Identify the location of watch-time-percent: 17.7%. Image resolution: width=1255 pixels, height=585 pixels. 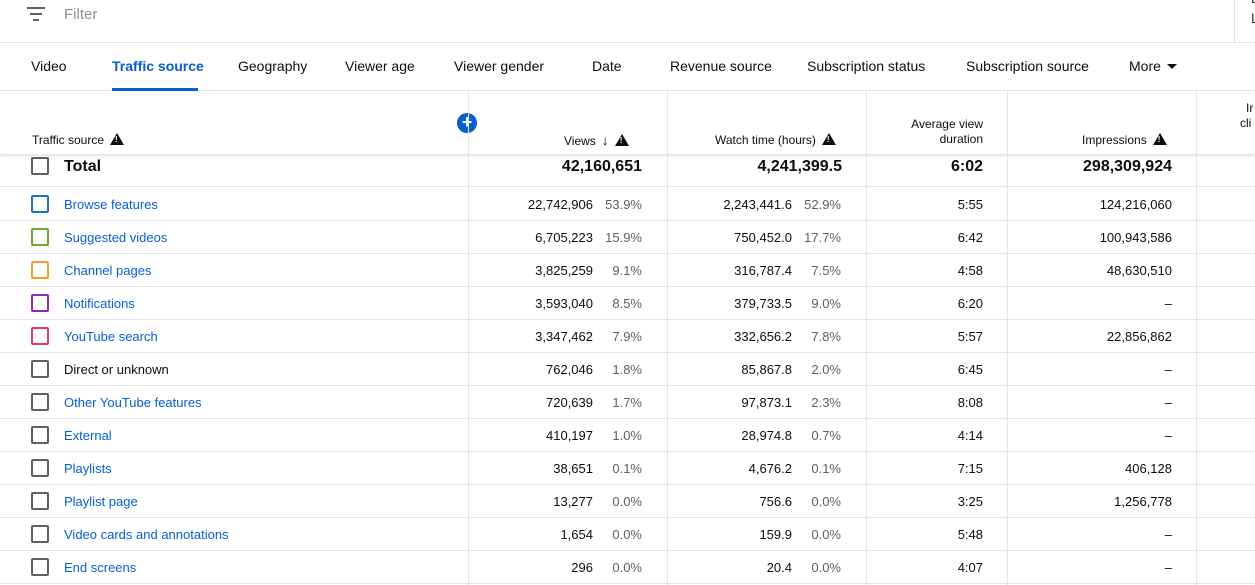
(822, 237).